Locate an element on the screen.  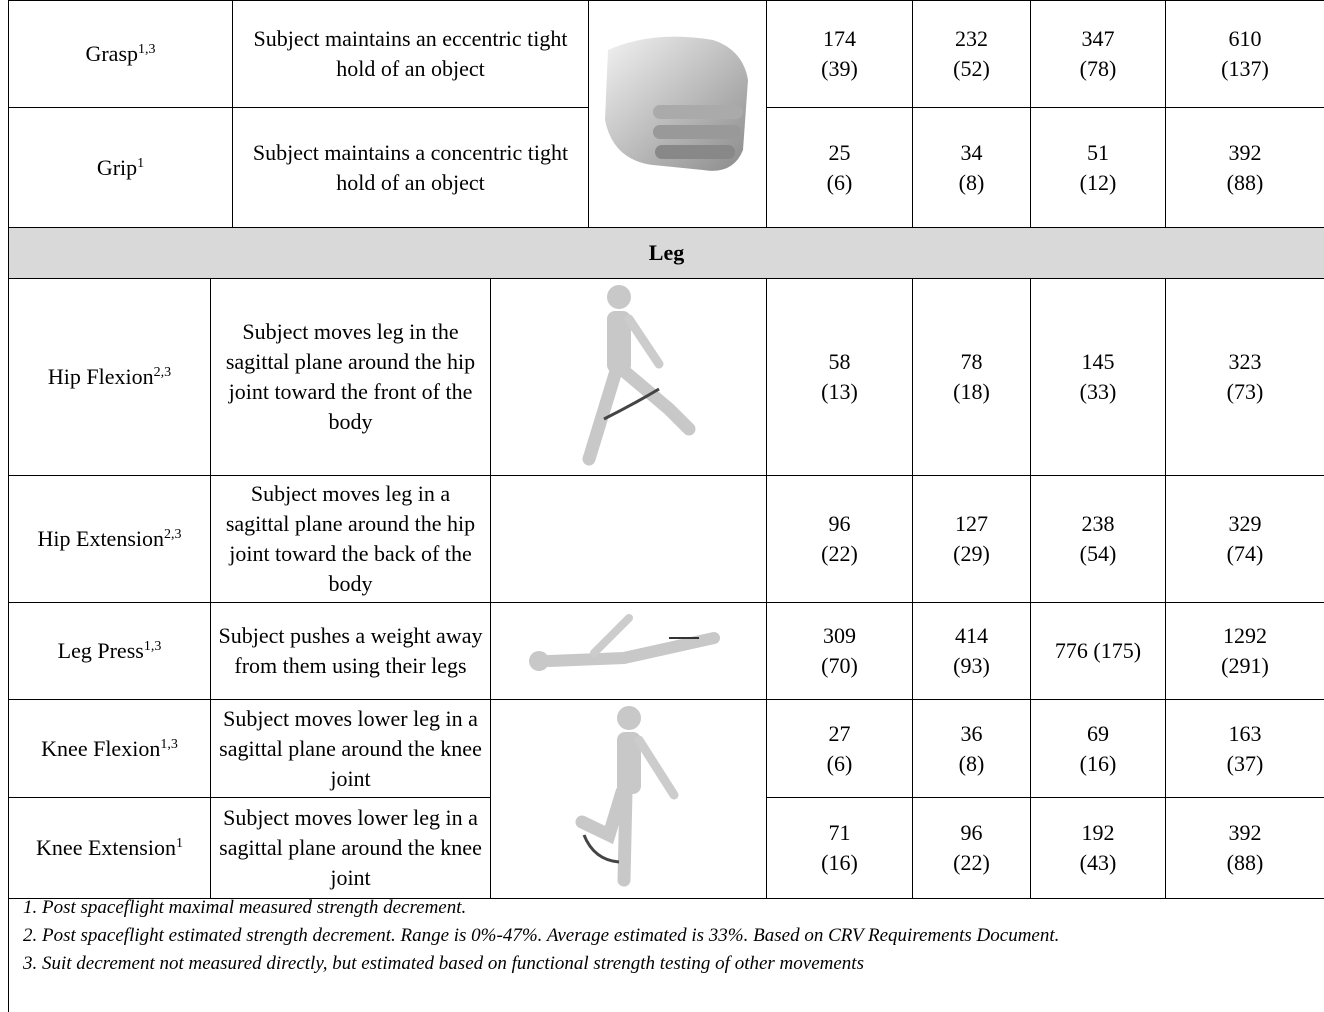
value: 309 (70) is located at coordinates (839, 651).